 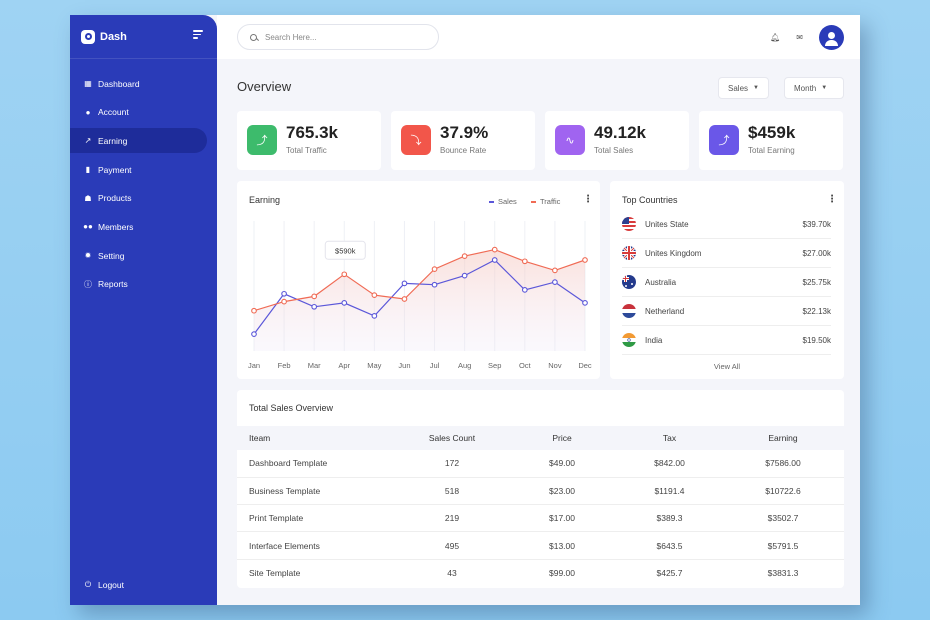 I want to click on country-row: Australia $25.75k, so click(x=726, y=282).